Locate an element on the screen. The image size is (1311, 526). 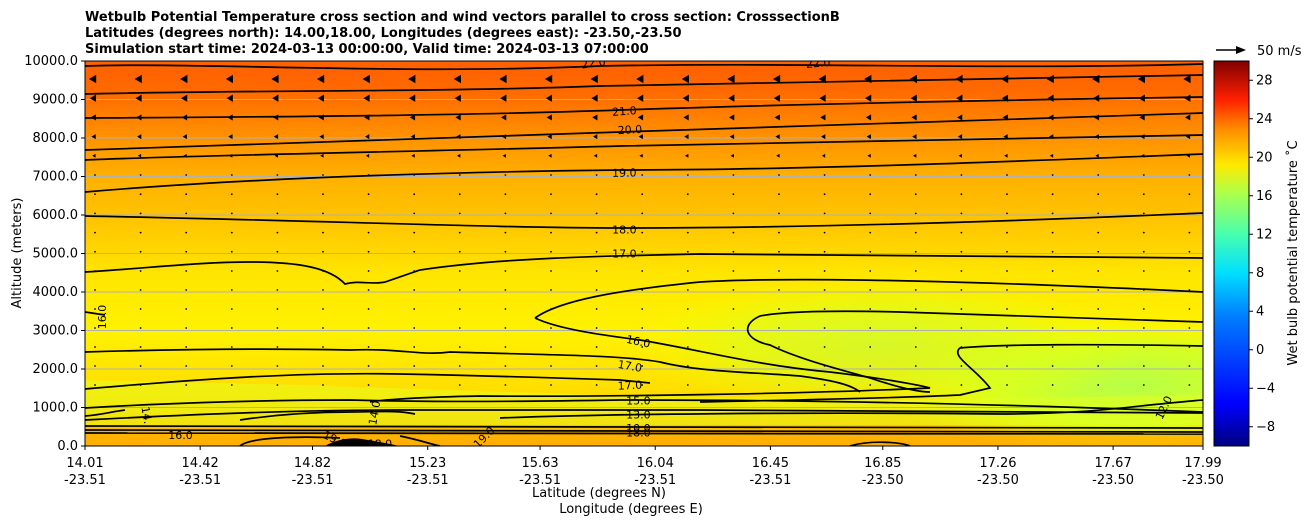
contour-17b is located at coordinates (473, 370).